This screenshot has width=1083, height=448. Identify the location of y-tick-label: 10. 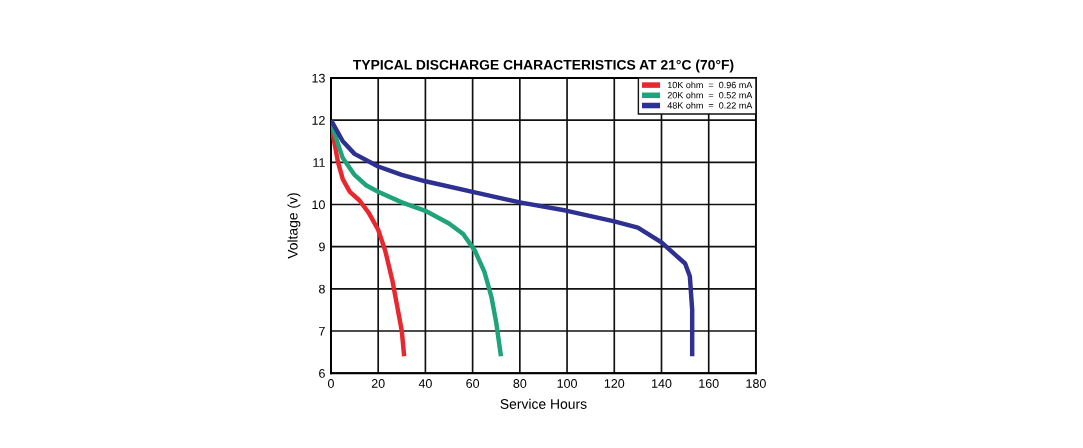
(318, 205).